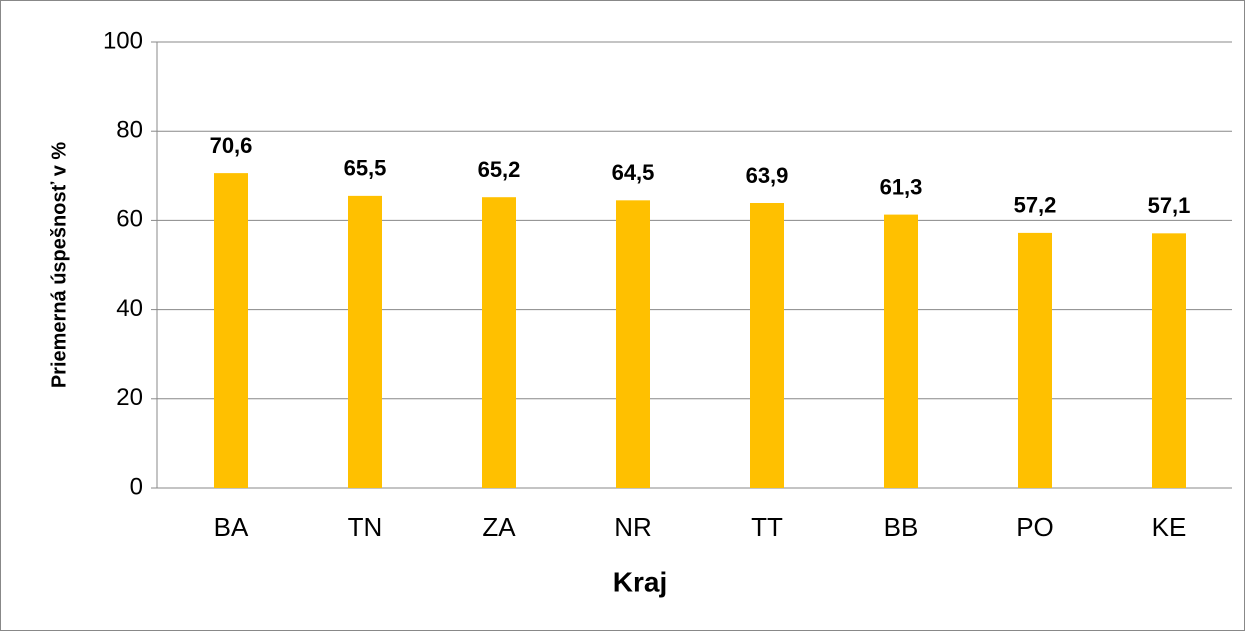  What do you see at coordinates (1035, 527) in the screenshot?
I see `x-tick-label: PO` at bounding box center [1035, 527].